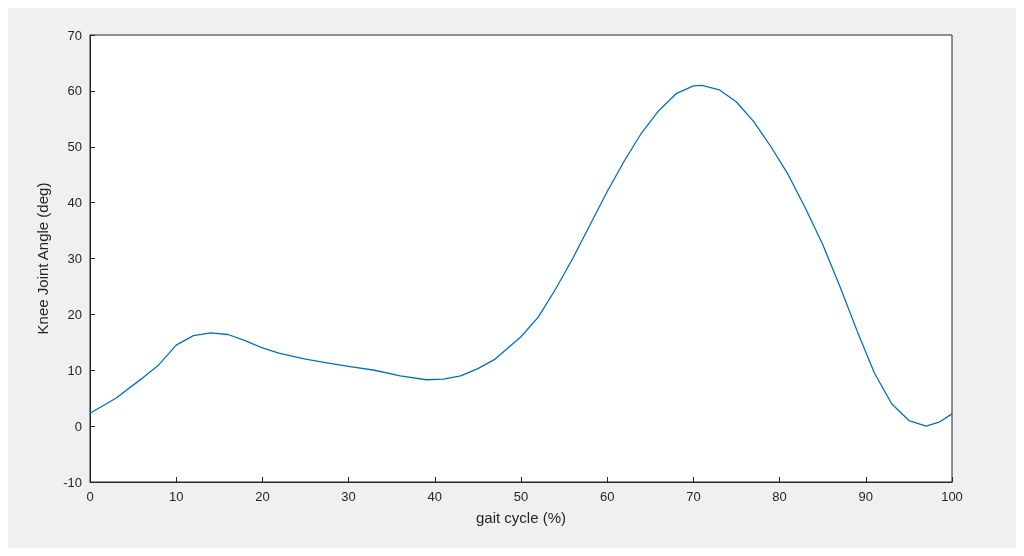  Describe the element at coordinates (78, 426) in the screenshot. I see `y-tick-label: 0` at that location.